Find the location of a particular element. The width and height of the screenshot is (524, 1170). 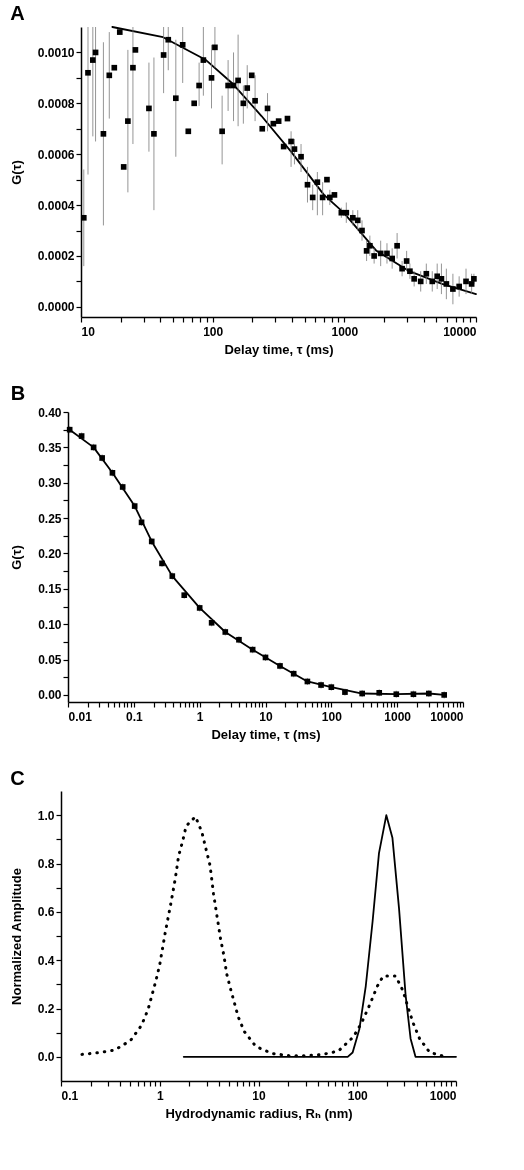

y-tick-label: 0.30 is located at coordinates (50, 483).